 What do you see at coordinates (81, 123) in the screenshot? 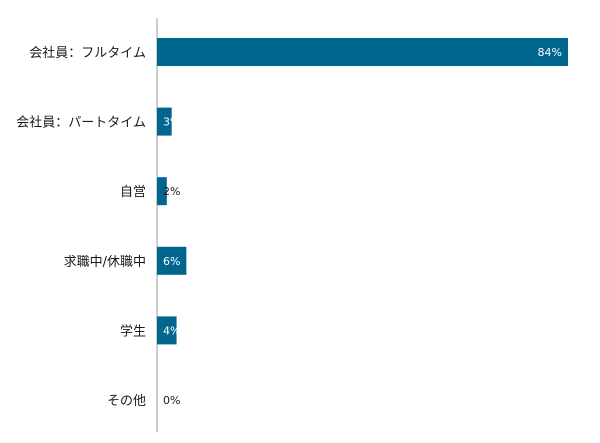
I see `category-label-1: 会社員：パートタイム` at bounding box center [81, 123].